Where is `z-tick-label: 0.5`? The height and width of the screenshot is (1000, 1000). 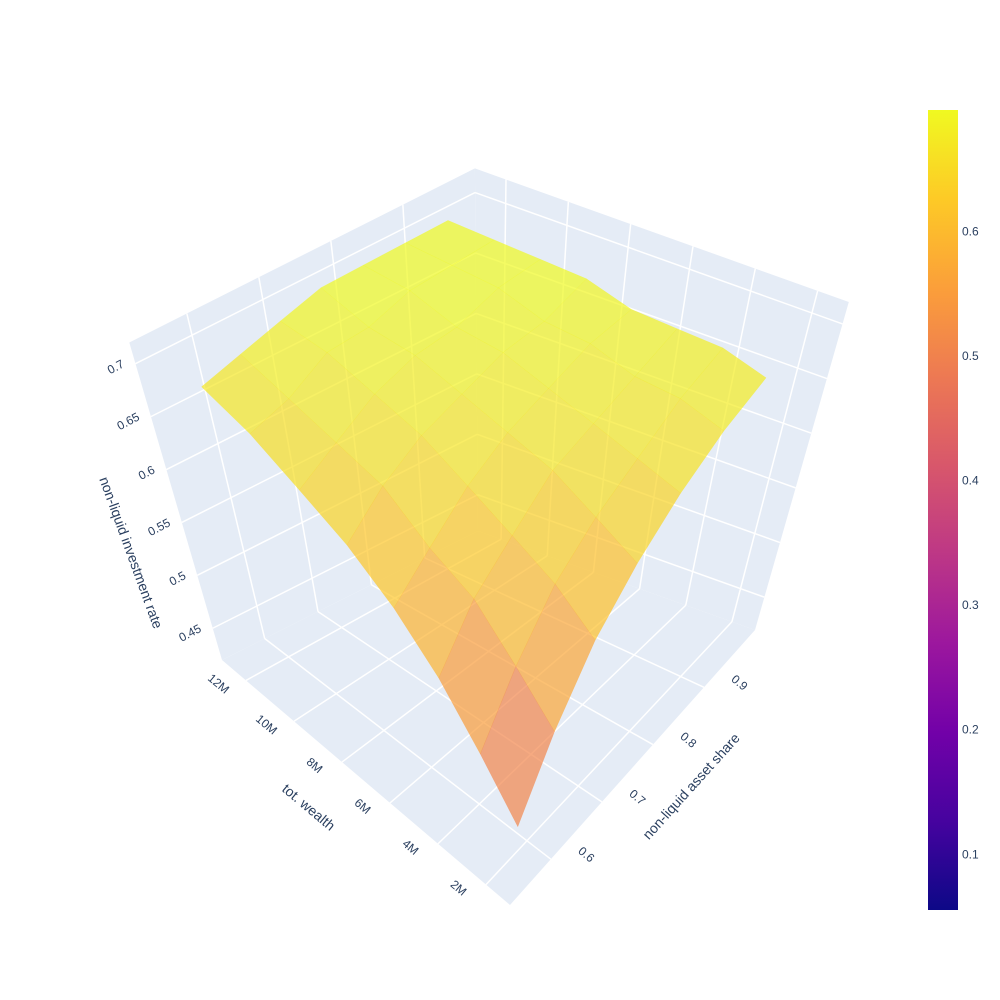
z-tick-label: 0.5 is located at coordinates (178, 578).